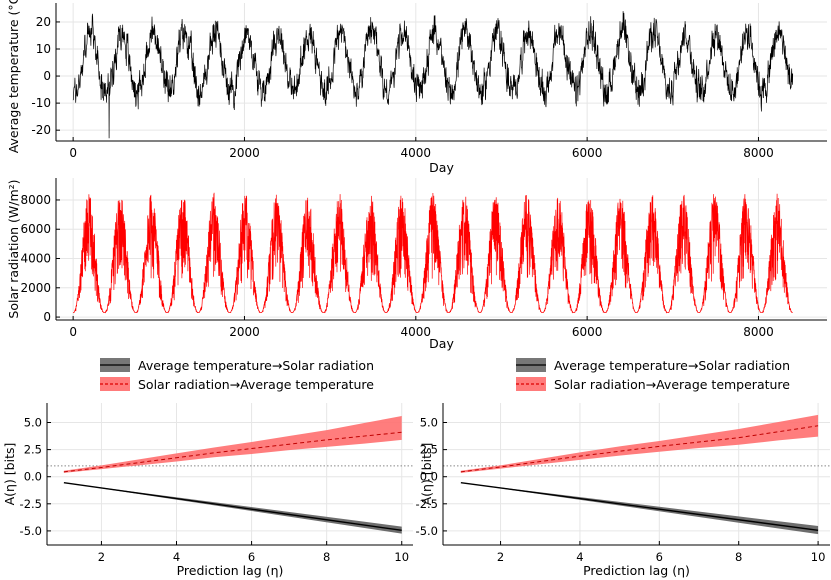  I want to click on y-tick-label: -20, so click(41, 130).